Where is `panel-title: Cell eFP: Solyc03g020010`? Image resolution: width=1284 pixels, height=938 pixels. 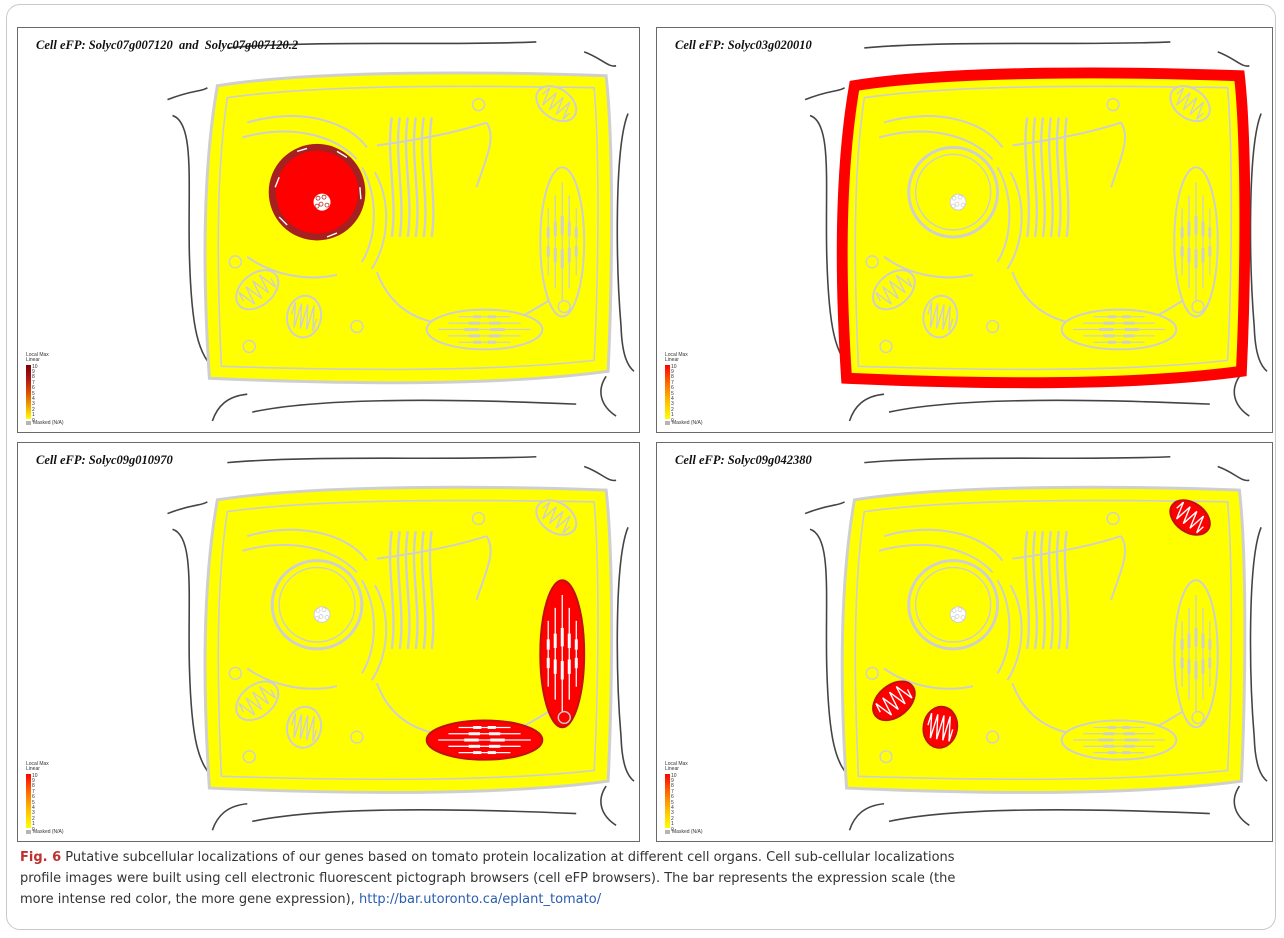 panel-title: Cell eFP: Solyc03g020010 is located at coordinates (743, 45).